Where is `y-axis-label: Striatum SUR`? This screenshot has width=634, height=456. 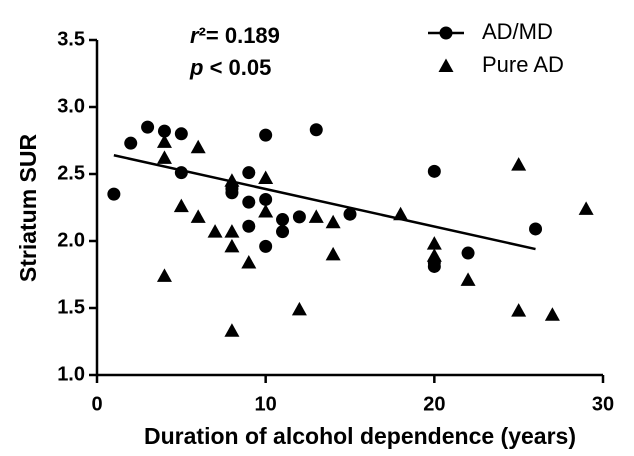 y-axis-label: Striatum SUR is located at coordinates (28, 207).